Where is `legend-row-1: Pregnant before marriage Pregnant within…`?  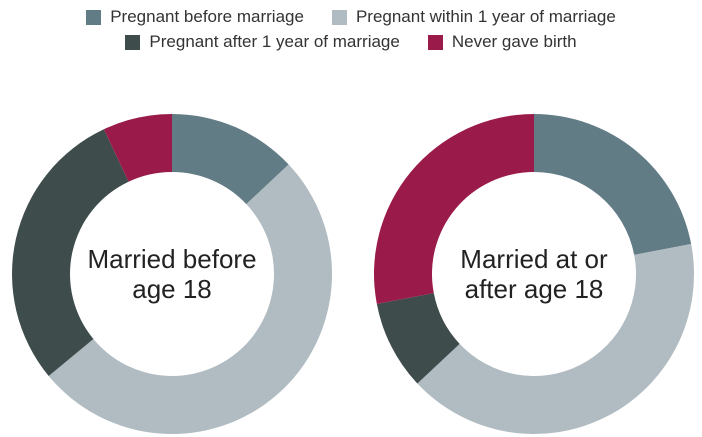 legend-row-1: Pregnant before marriage Pregnant within… is located at coordinates (351, 17).